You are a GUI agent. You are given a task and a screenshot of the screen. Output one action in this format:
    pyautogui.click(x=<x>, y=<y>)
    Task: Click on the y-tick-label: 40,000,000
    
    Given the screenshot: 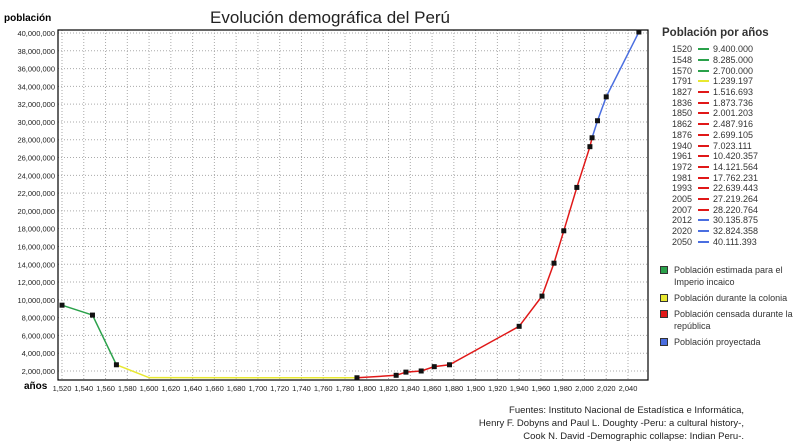 What is the action you would take?
    pyautogui.click(x=36, y=33)
    